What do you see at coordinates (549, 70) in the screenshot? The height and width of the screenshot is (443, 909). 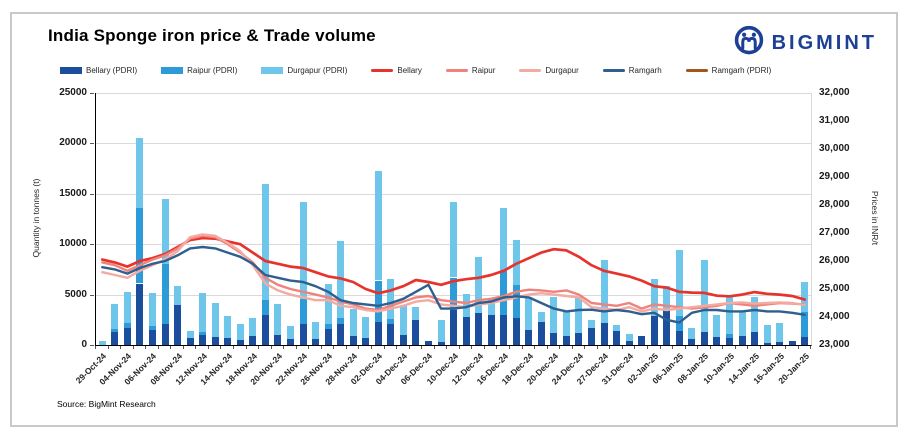 I see `legend-item: Durgapur` at bounding box center [549, 70].